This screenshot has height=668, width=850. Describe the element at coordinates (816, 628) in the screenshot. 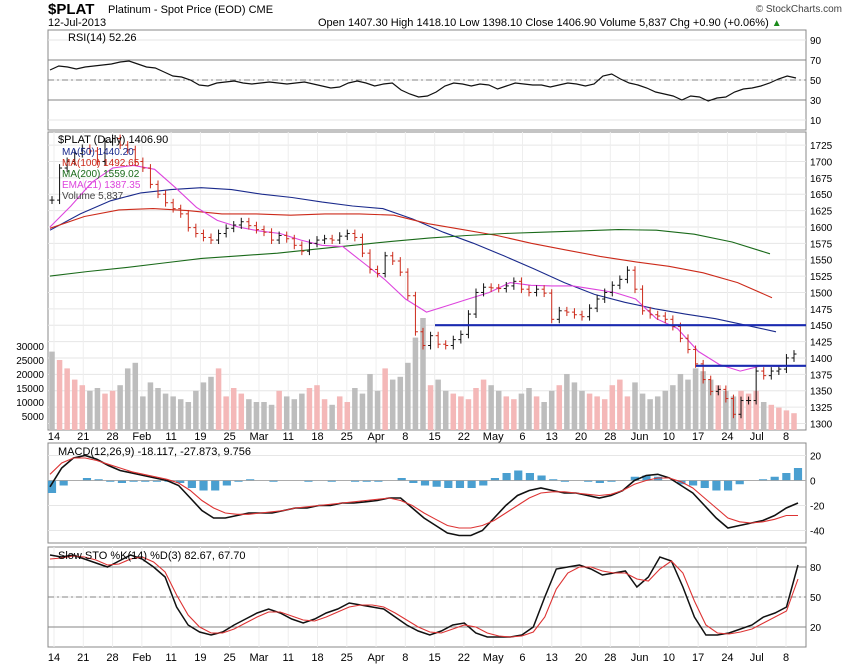

I see `sto-tick-20-label: 20` at that location.